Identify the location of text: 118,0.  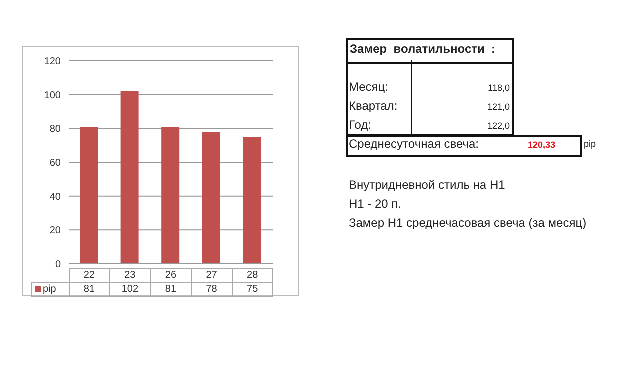
(499, 88).